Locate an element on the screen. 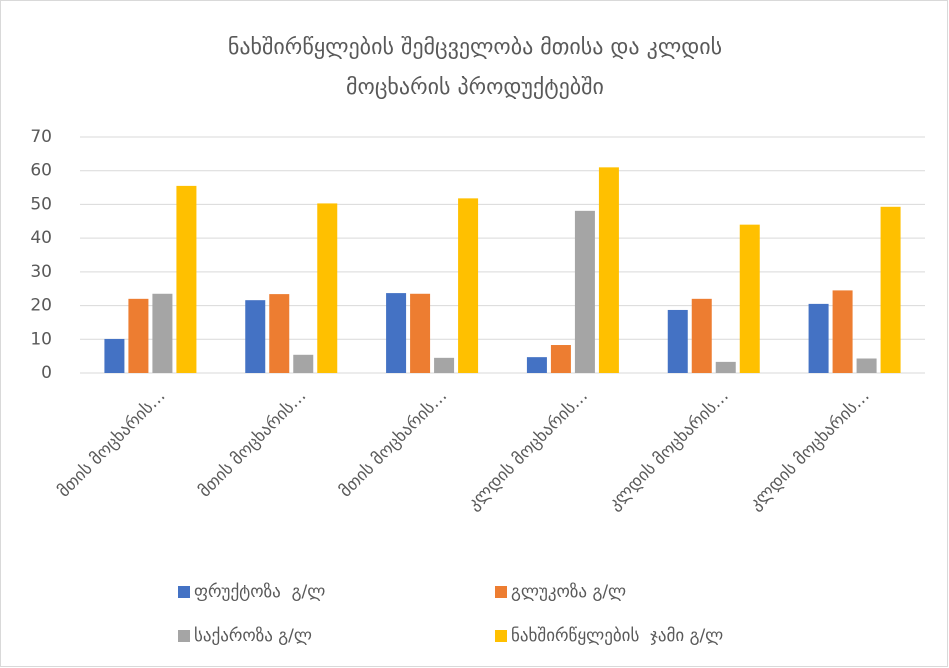 The image size is (949, 668). y-tick-label: 60 is located at coordinates (41, 171).